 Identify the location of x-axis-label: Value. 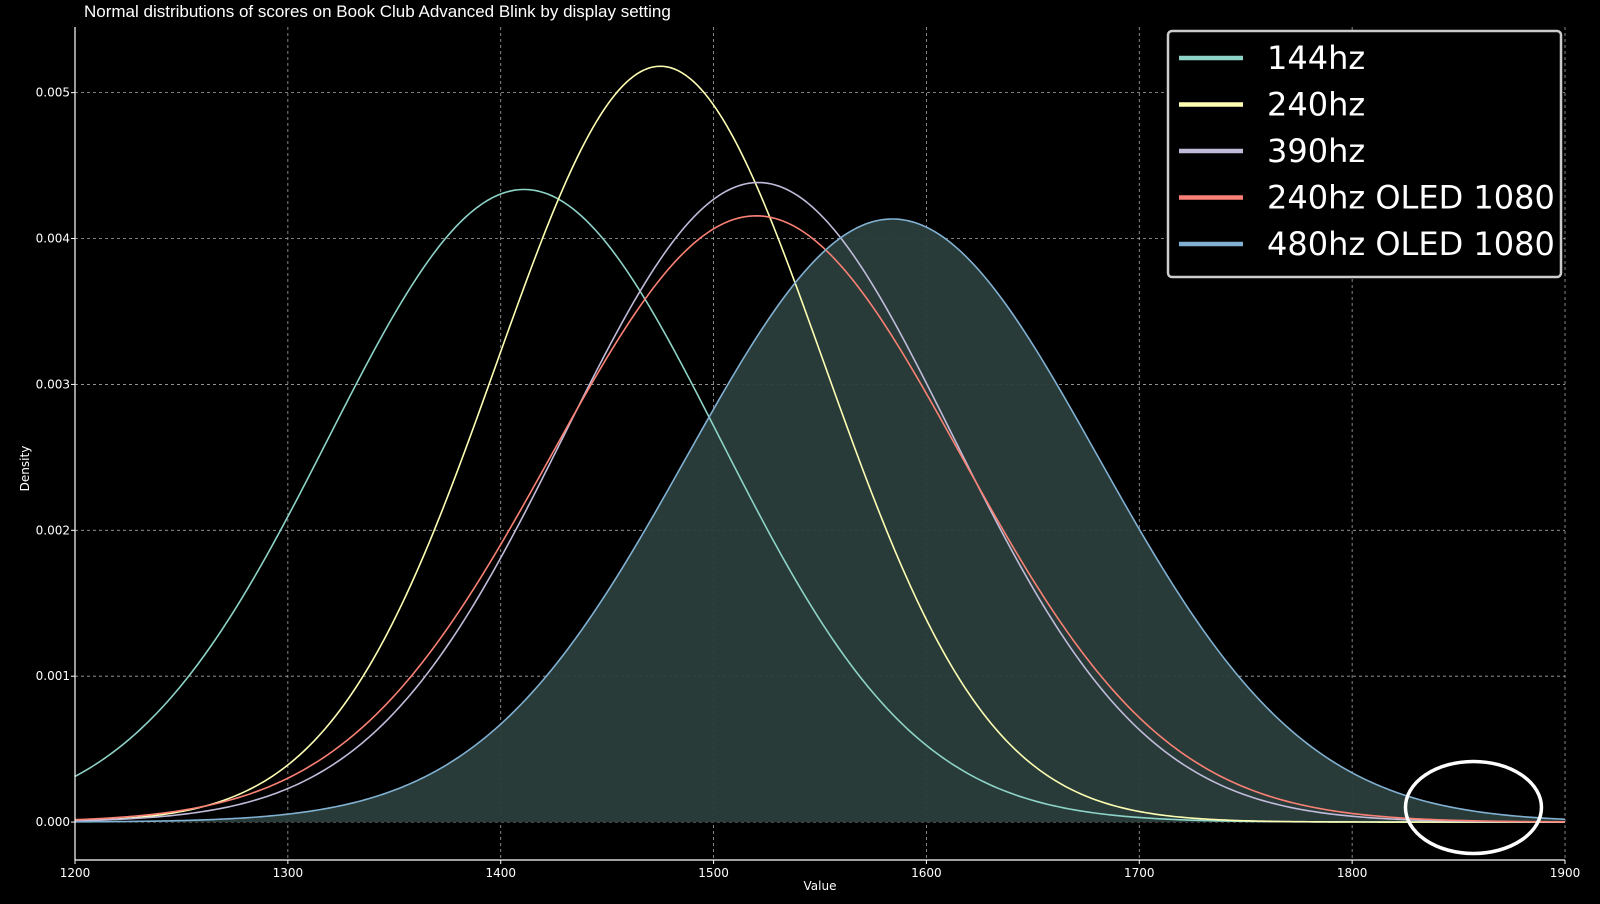
(820, 886).